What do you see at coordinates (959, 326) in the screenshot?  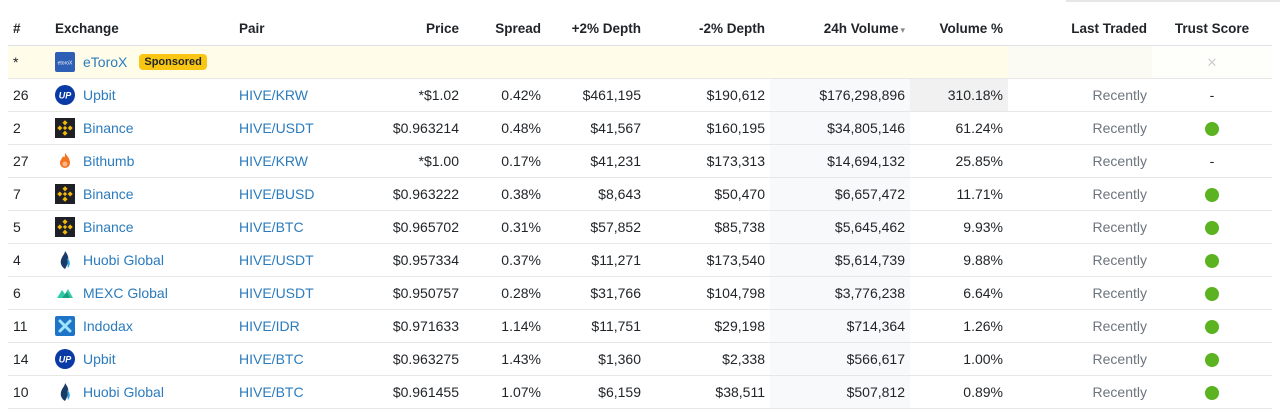 I see `volume-pct-cell: 1.26%` at bounding box center [959, 326].